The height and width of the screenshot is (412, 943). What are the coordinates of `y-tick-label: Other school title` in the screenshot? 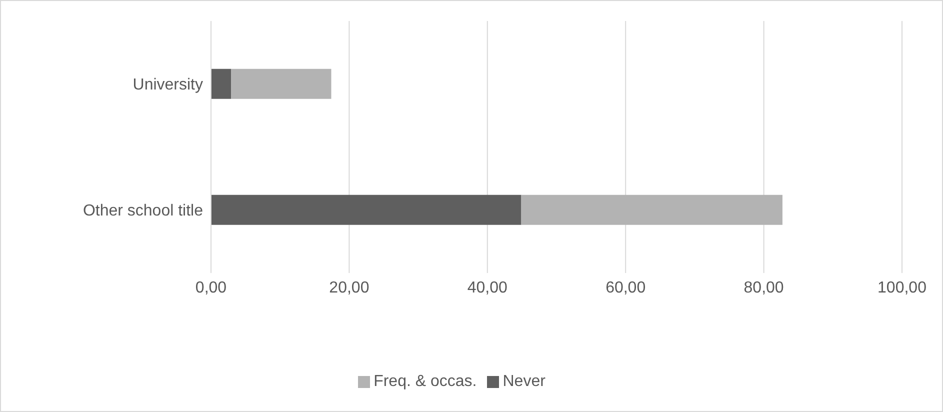 It's located at (143, 211).